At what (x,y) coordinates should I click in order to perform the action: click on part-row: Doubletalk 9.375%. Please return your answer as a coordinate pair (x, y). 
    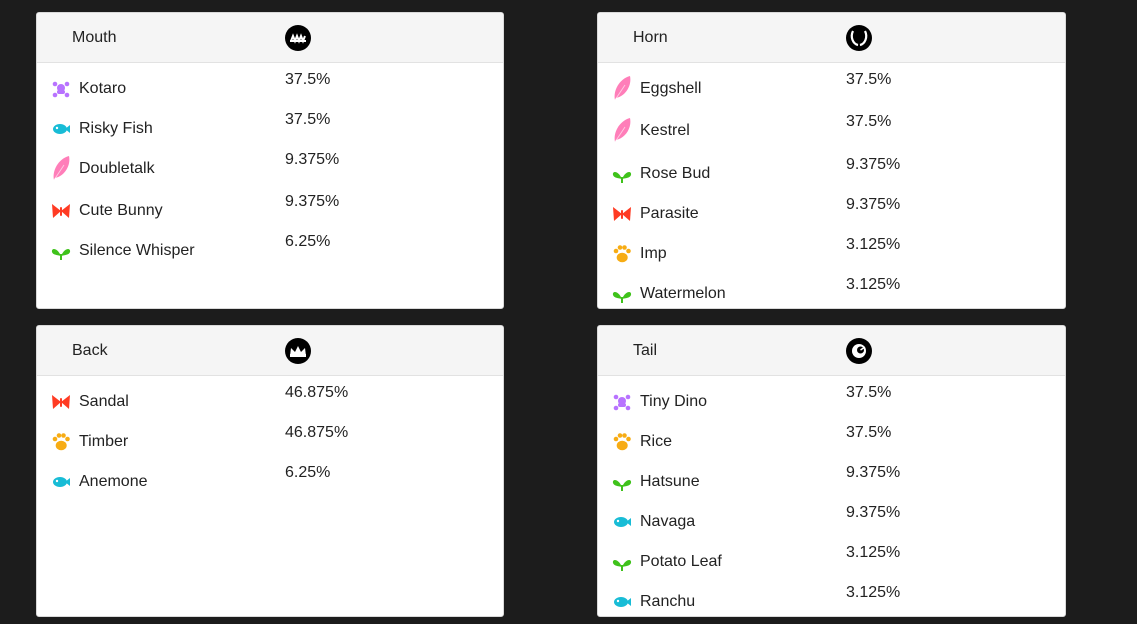
    Looking at the image, I should click on (270, 168).